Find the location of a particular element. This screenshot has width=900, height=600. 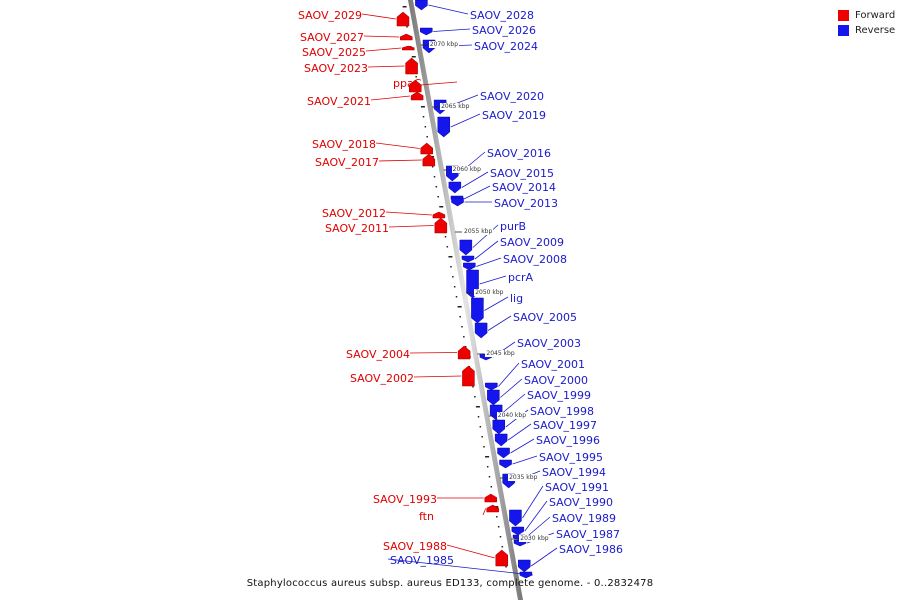

reverse-gene-label-5: SAOV_2016 is located at coordinates (519, 153).